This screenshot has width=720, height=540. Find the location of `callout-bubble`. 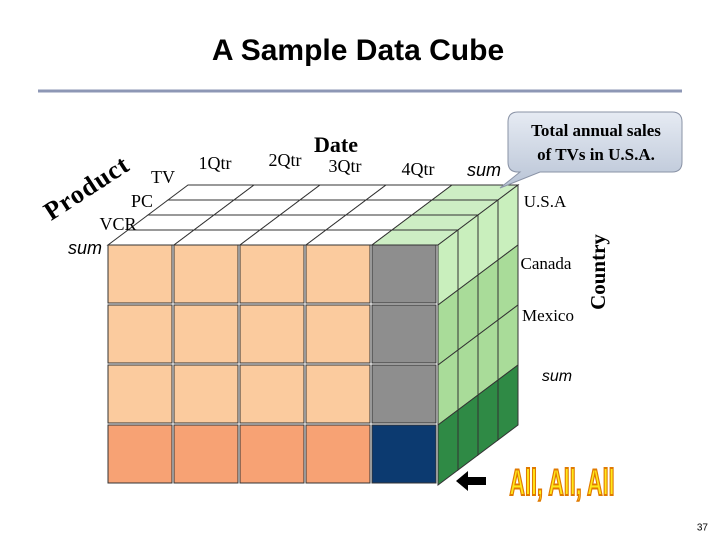

callout-bubble is located at coordinates (591, 150).